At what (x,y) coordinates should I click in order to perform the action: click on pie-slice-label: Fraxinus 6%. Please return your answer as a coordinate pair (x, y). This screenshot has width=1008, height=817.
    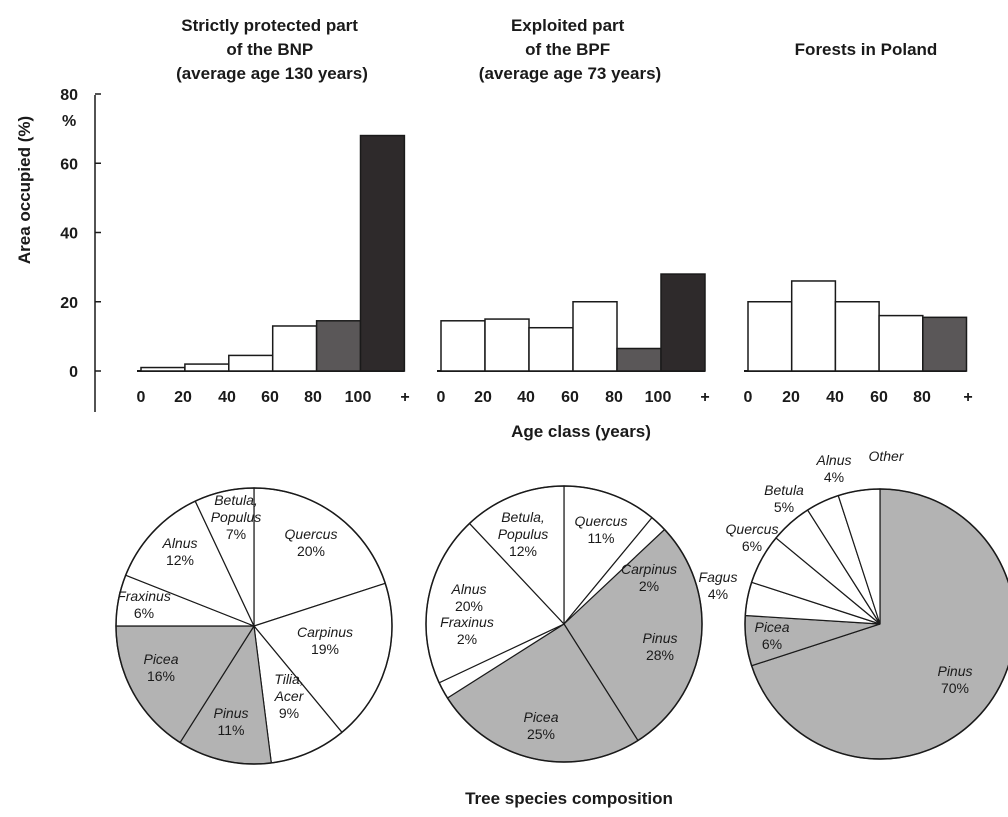
    Looking at the image, I should click on (144, 604).